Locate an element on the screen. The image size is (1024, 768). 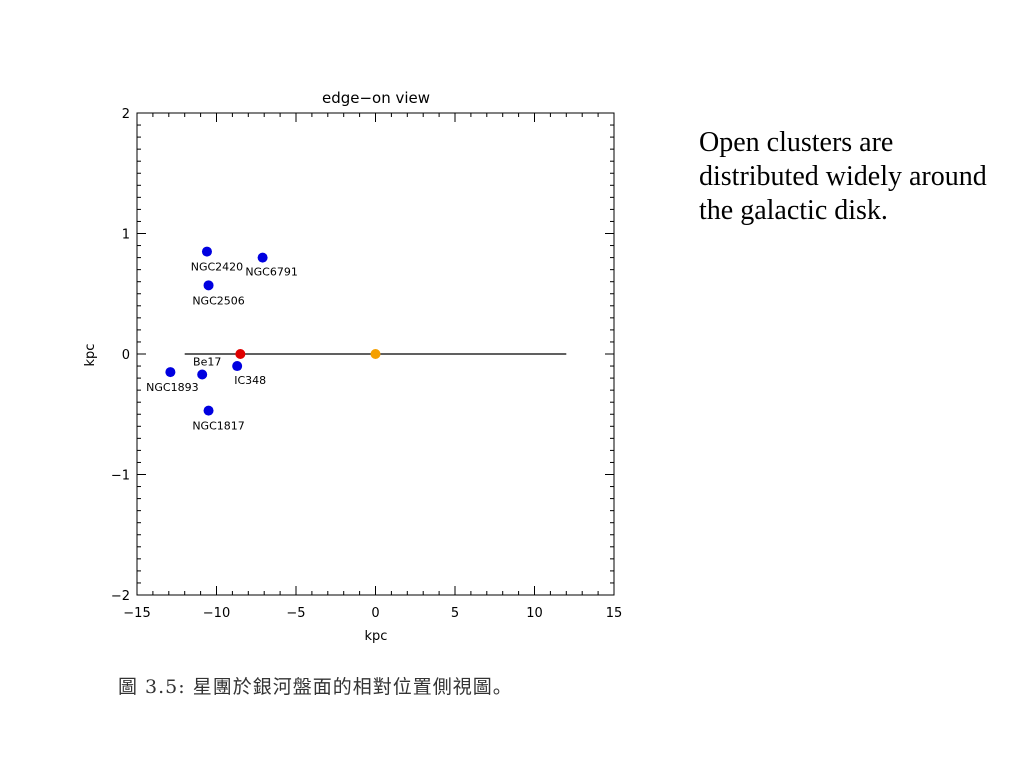
y-tick-label: −2 is located at coordinates (120, 596).